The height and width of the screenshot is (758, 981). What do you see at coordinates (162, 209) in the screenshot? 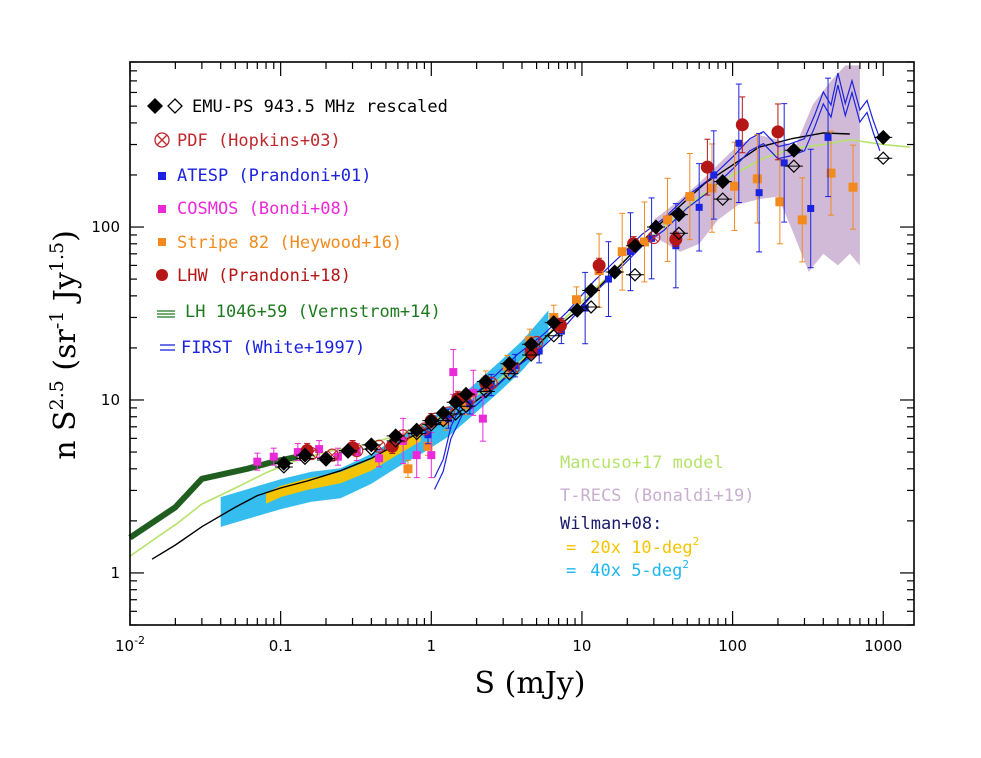
I see `legend-marker-cosmos` at bounding box center [162, 209].